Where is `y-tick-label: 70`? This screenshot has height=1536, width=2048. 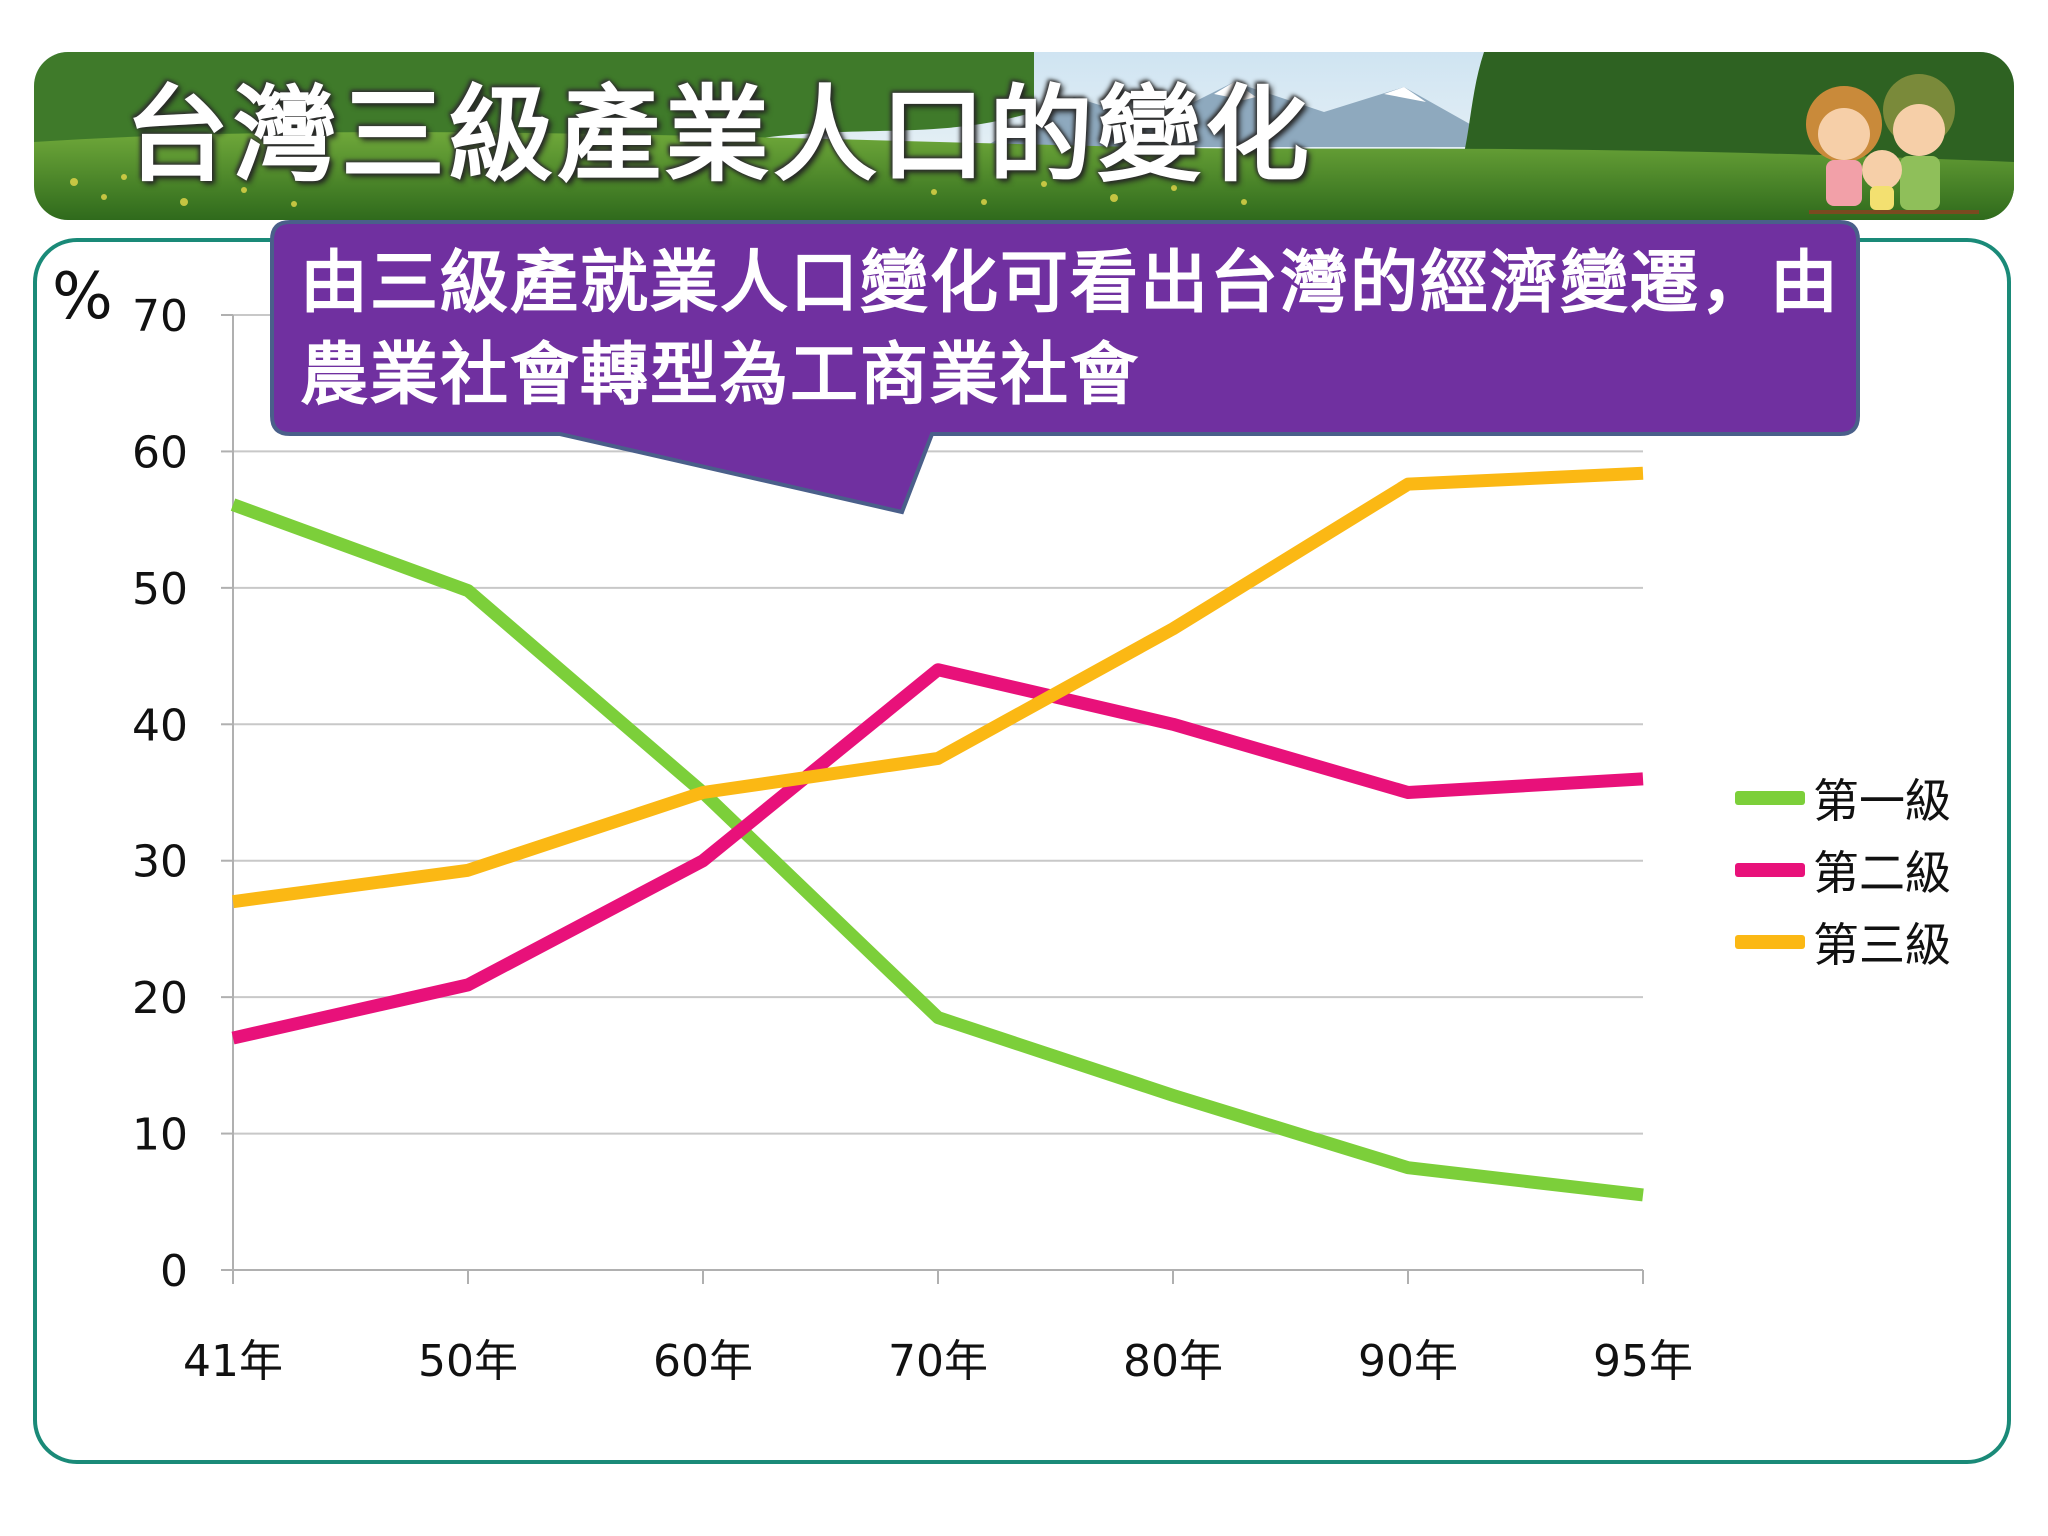 y-tick-label: 70 is located at coordinates (160, 316).